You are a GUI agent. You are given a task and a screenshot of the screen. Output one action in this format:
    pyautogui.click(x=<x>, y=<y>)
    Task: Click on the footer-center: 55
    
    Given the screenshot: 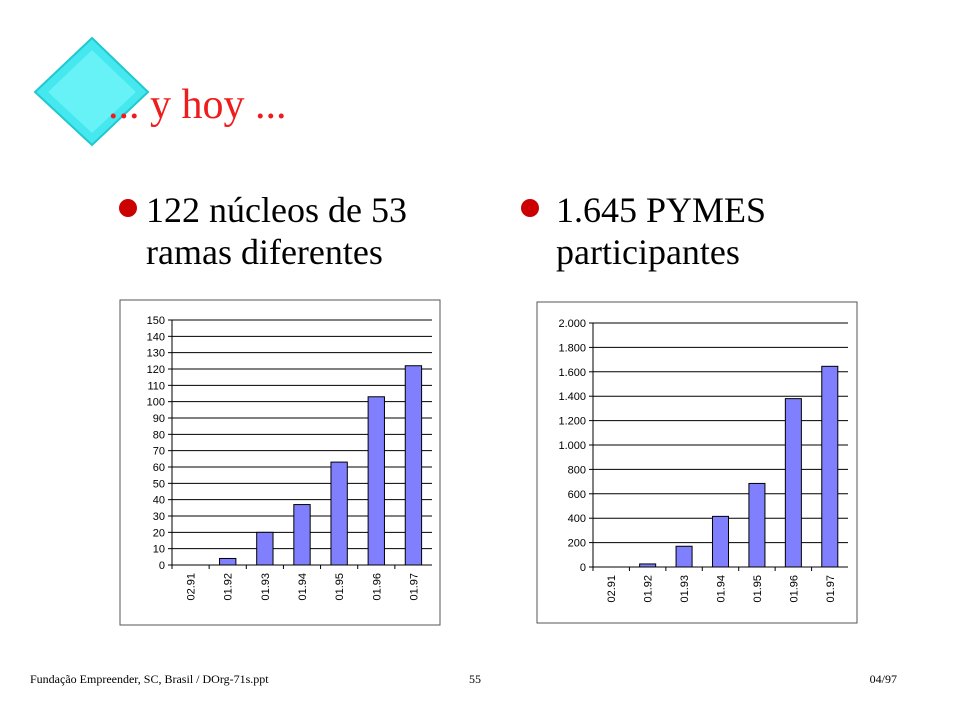 What is the action you would take?
    pyautogui.click(x=475, y=679)
    